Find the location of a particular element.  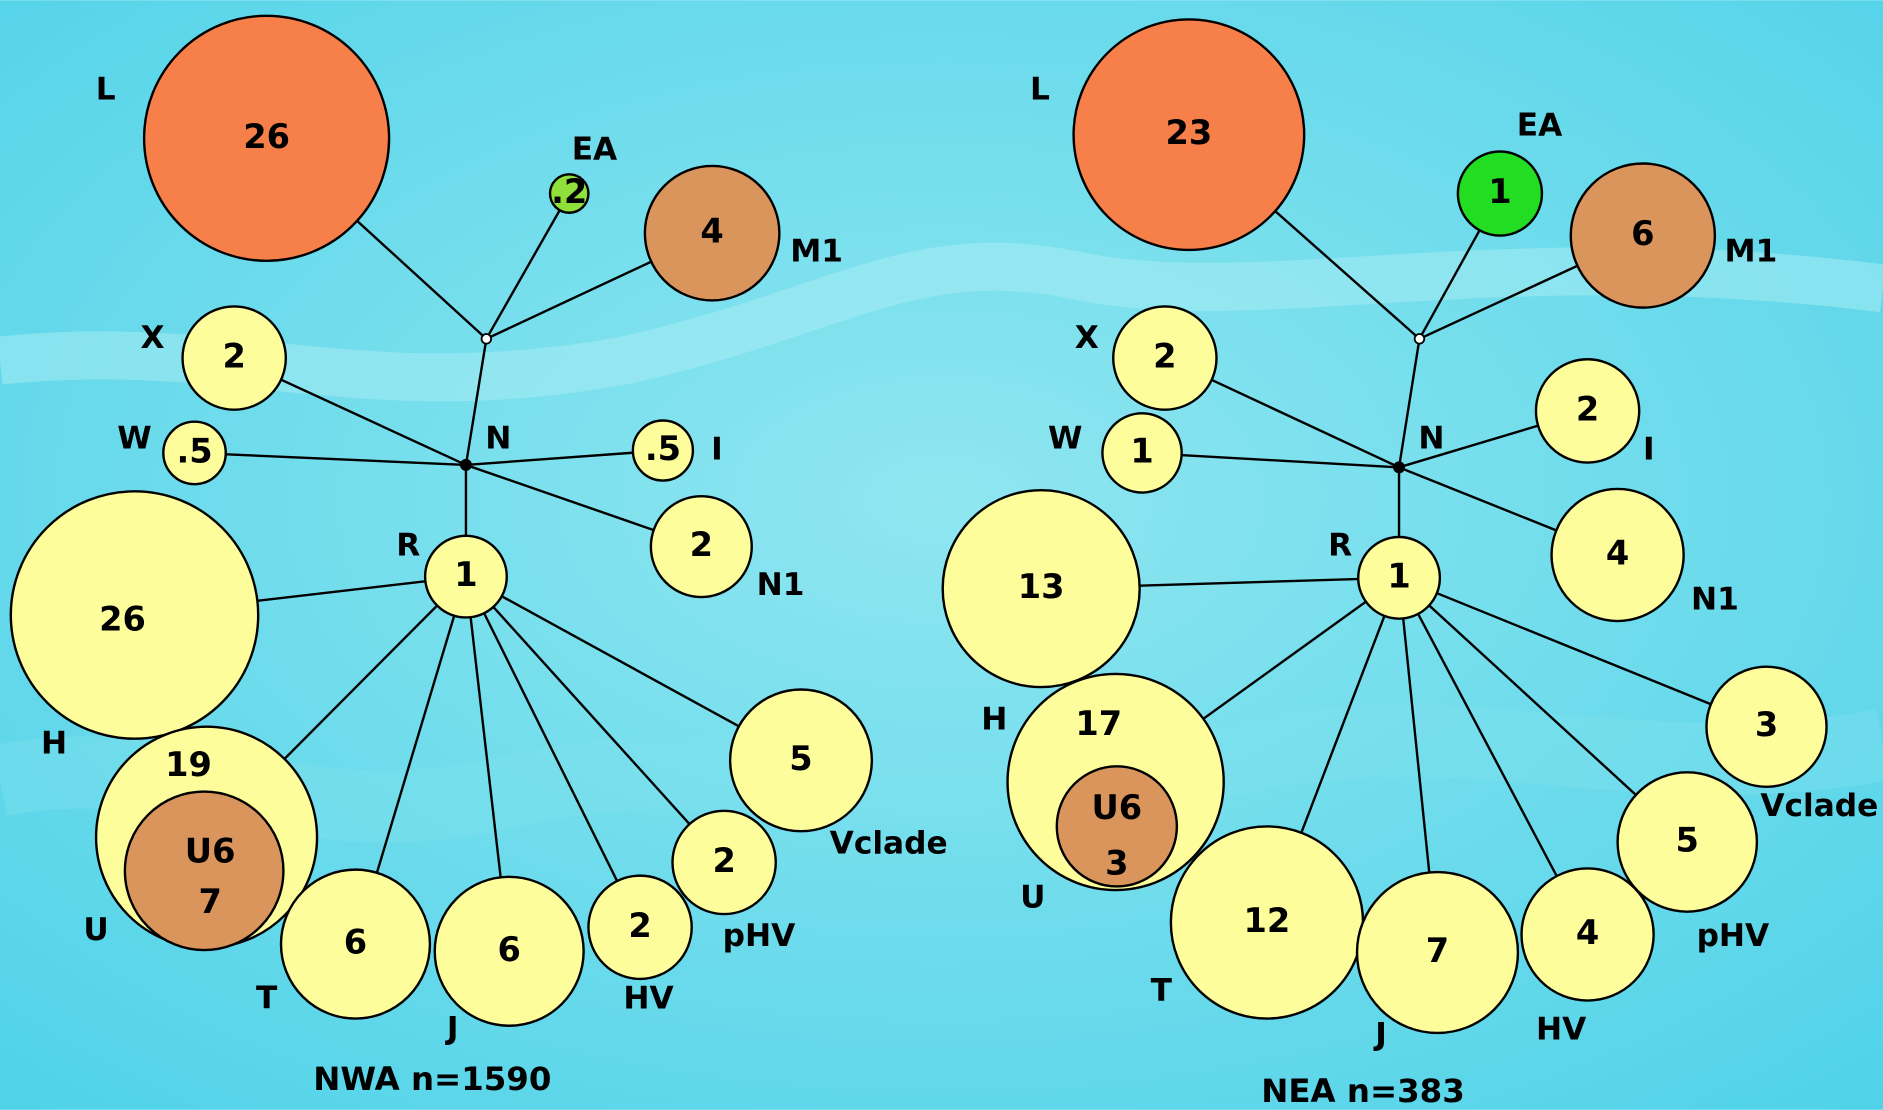

haplogroup-label: W is located at coordinates (1065, 439).